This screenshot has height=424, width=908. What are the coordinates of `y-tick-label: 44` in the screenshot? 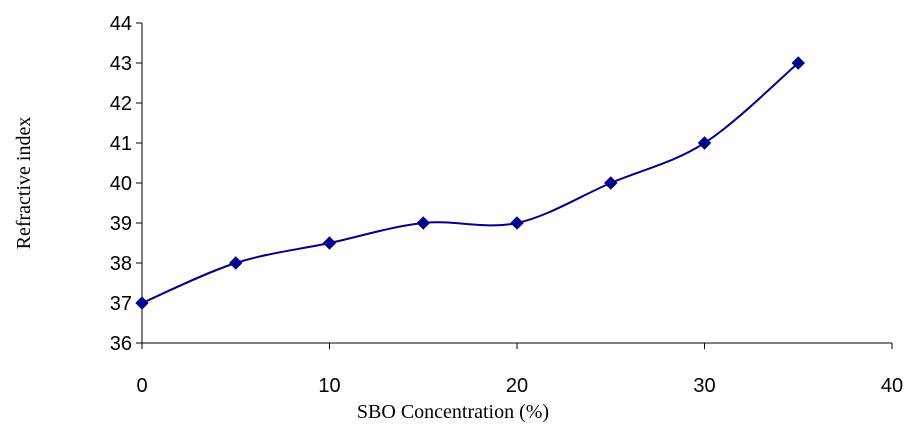 It's located at (121, 24).